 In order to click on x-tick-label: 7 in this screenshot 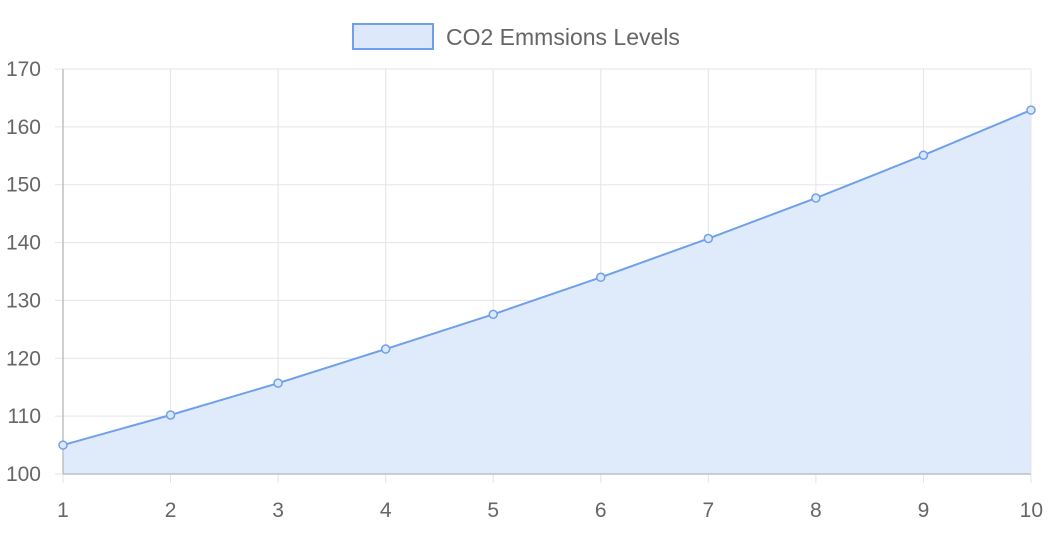, I will do `click(708, 510)`.